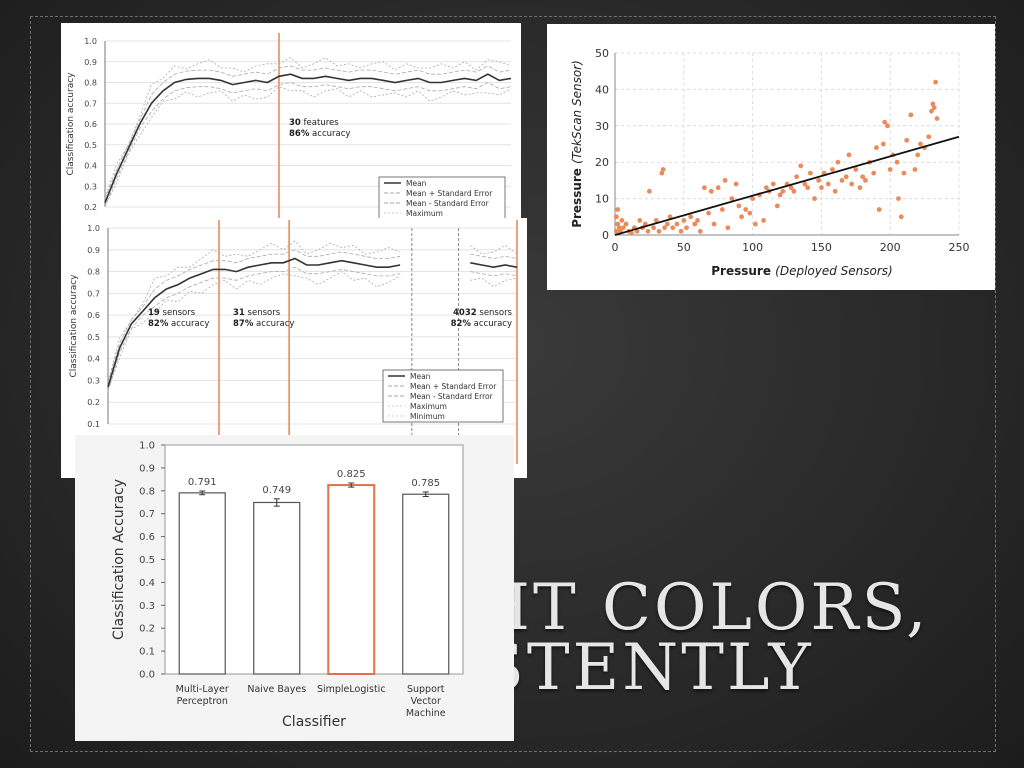 The image size is (1024, 768). What do you see at coordinates (74, 326) in the screenshot?
I see `y-axis-label: Classification accuracy` at bounding box center [74, 326].